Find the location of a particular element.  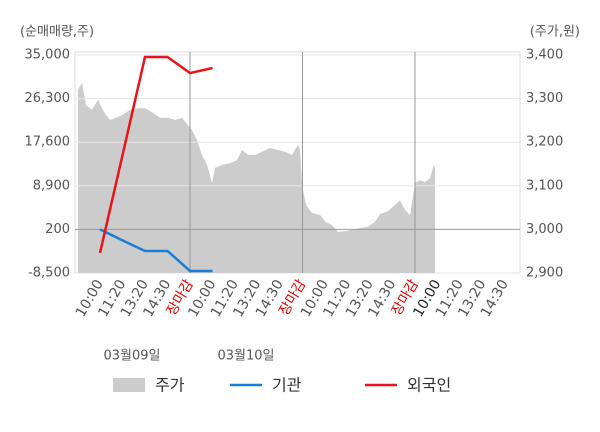

y2-tick-label: 2,900 is located at coordinates (544, 273).